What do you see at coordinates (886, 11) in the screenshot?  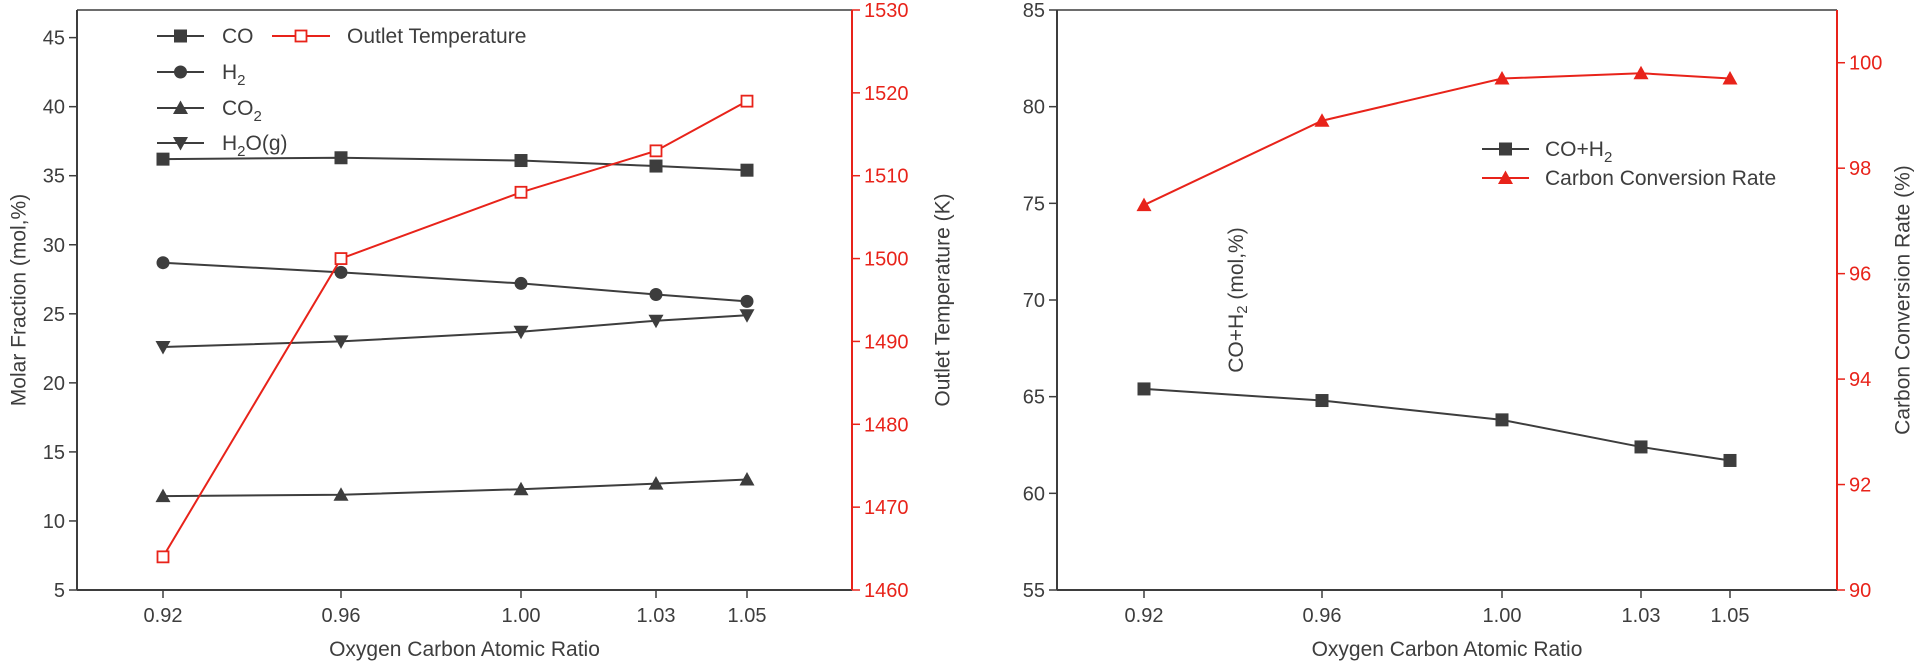 I see `right-tick-label: 1530` at bounding box center [886, 11].